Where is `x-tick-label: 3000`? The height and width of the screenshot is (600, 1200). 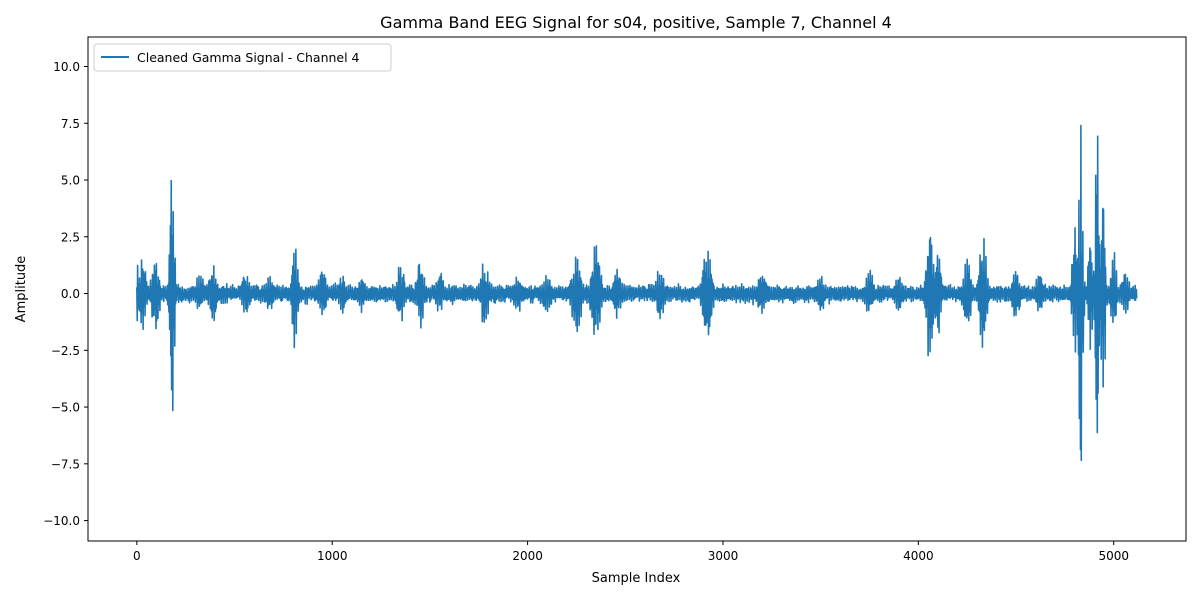 x-tick-label: 3000 is located at coordinates (723, 556).